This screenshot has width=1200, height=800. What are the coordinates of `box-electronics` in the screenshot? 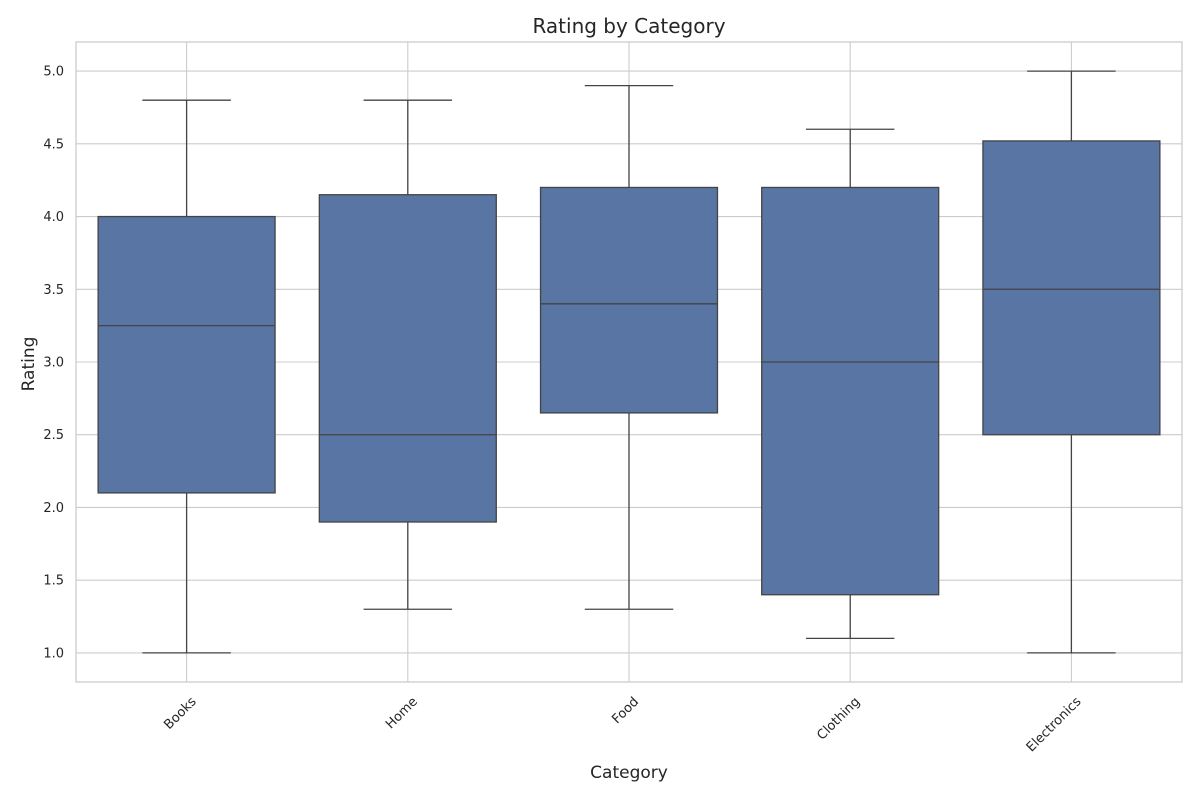 It's located at (1071, 362).